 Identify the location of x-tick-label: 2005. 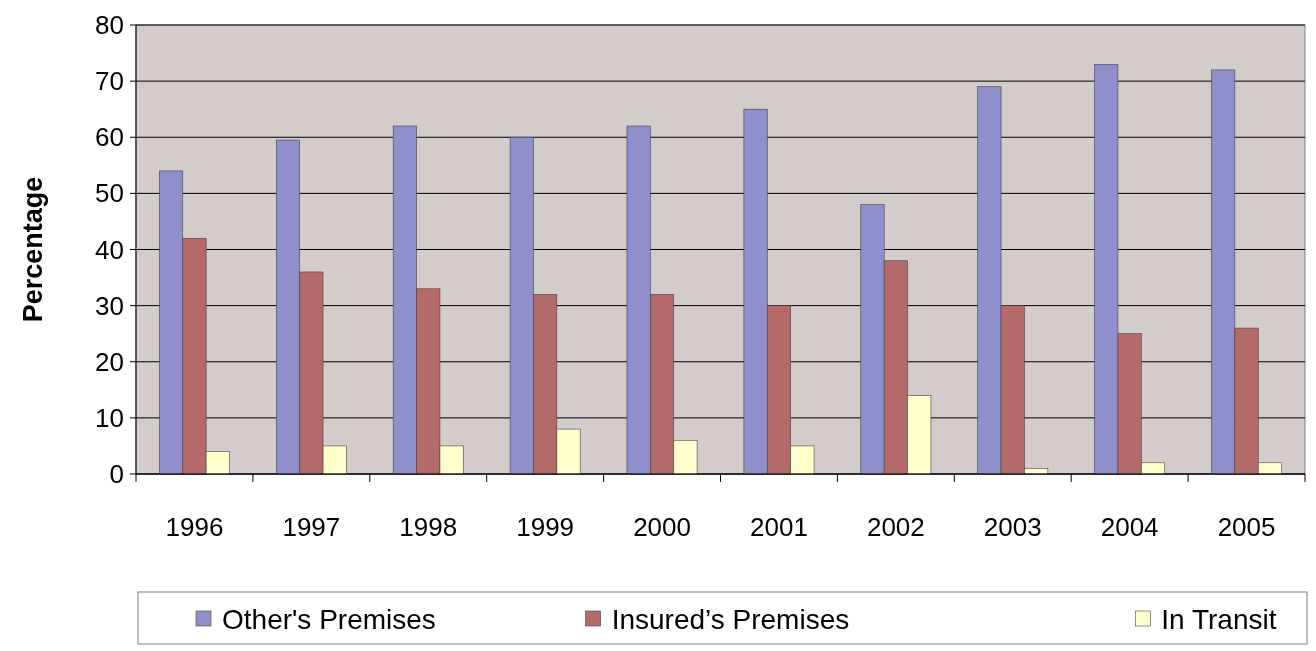
(1246, 527).